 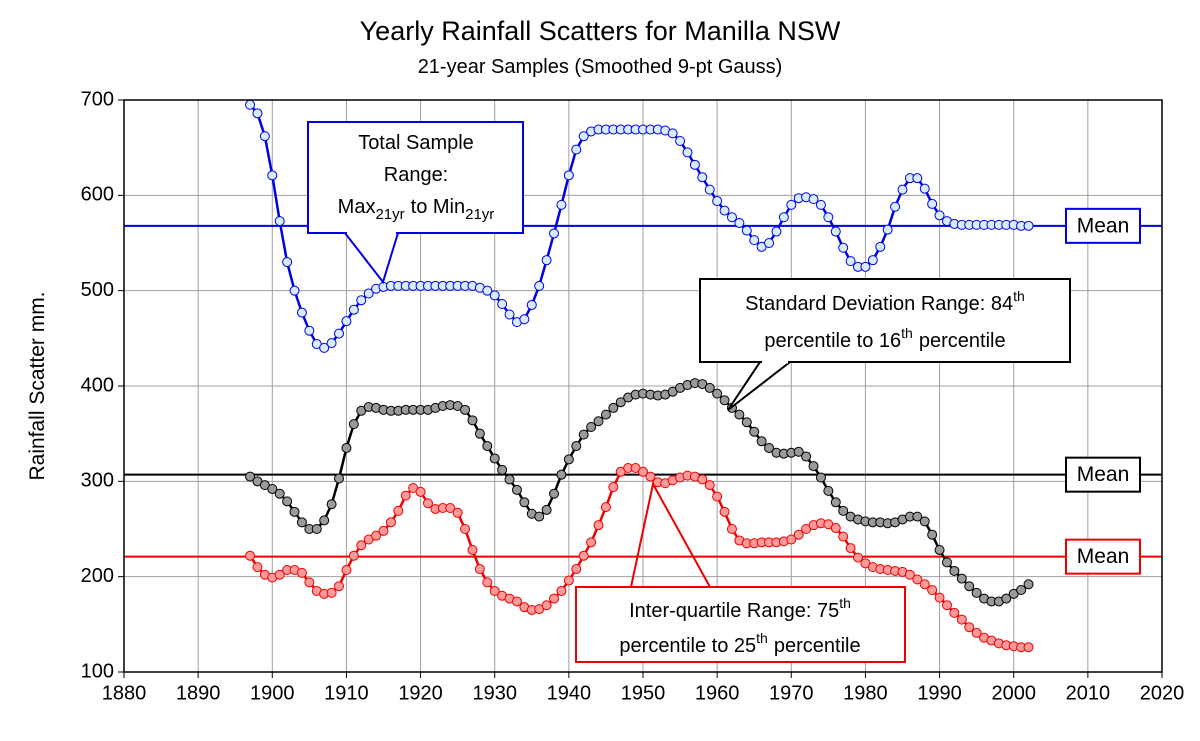 I want to click on x-tick-label: 1960, so click(x=717, y=693).